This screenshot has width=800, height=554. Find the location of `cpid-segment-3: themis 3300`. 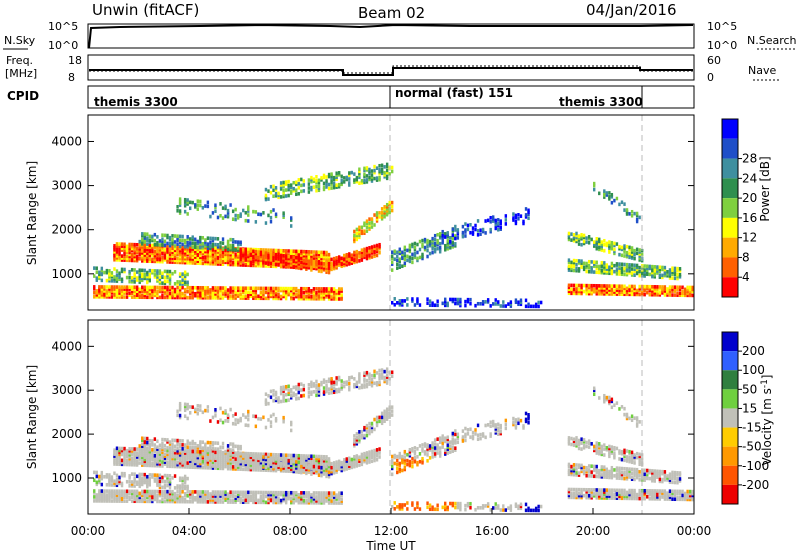

cpid-segment-3: themis 3300 is located at coordinates (601, 102).